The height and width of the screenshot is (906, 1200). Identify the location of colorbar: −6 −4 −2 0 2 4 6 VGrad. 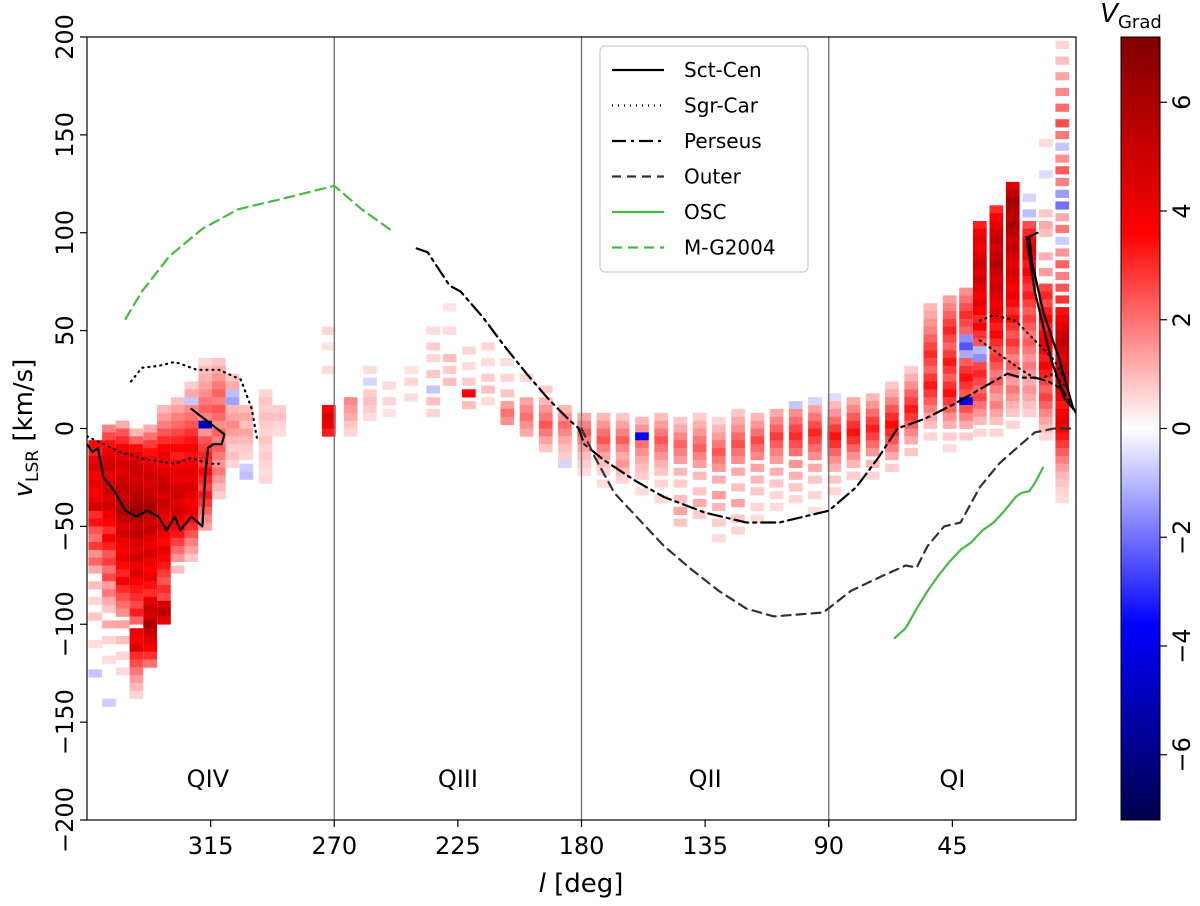
(1148, 410).